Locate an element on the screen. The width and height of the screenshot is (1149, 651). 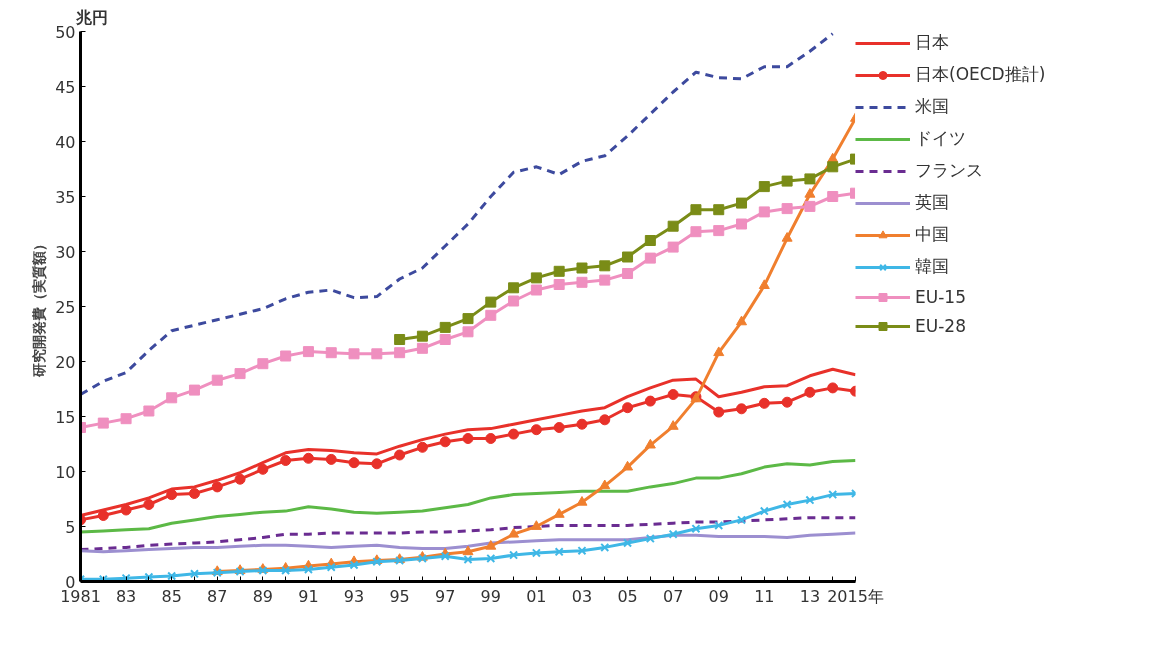
legend-label: ドイツ is located at coordinates (940, 138).